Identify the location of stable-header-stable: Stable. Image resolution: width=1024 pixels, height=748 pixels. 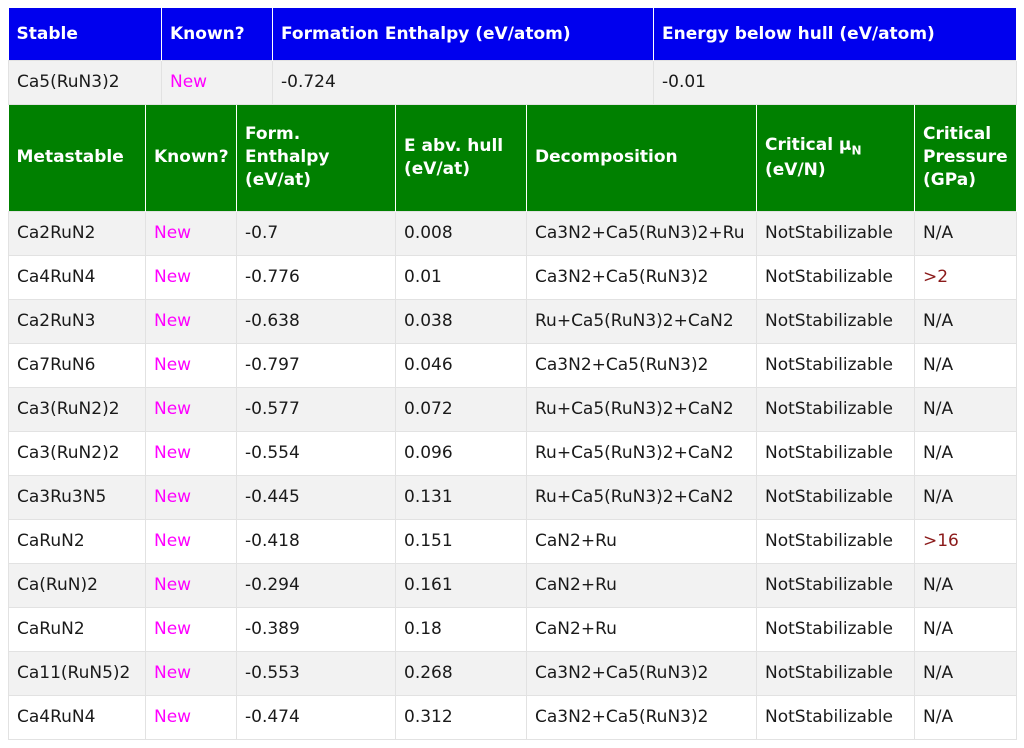
(85, 34).